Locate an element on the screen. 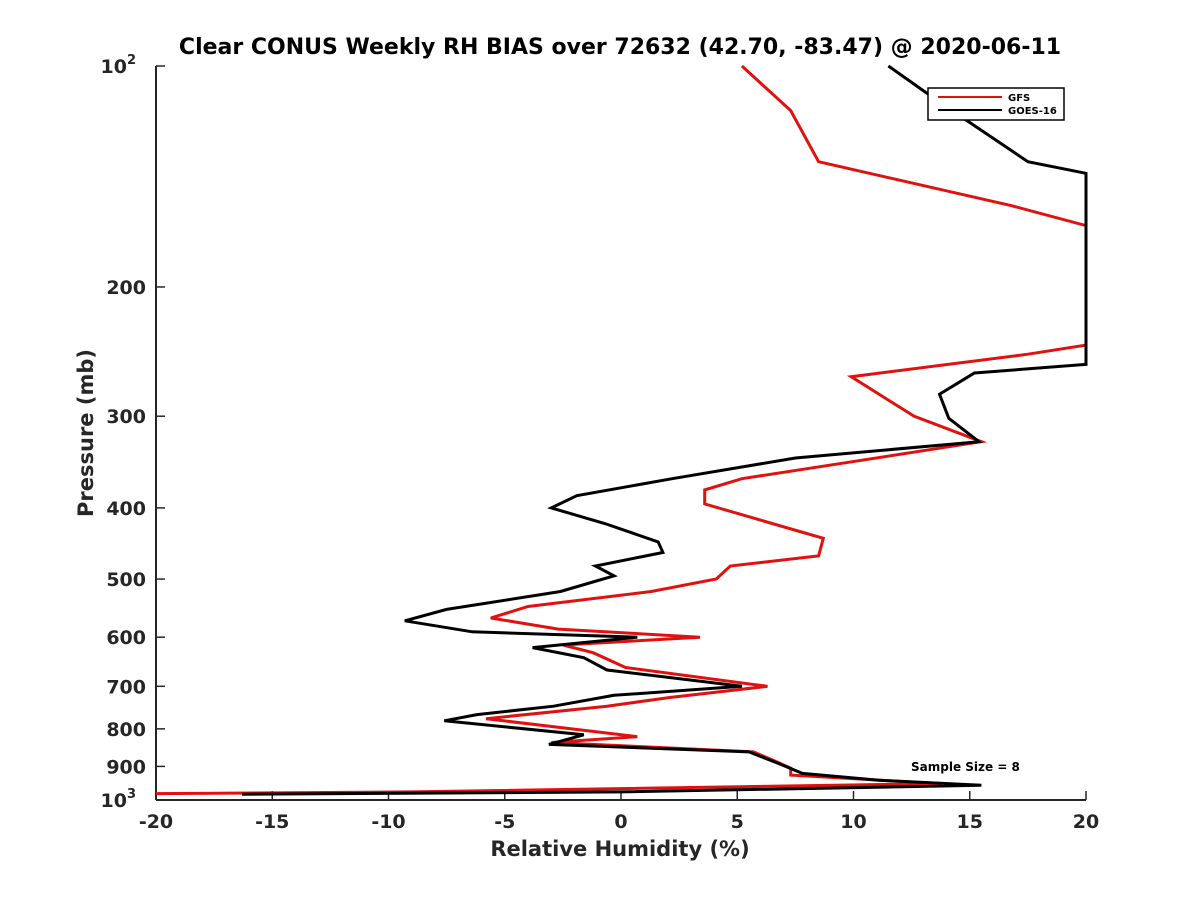  x-tick-label: 10 is located at coordinates (853, 822).